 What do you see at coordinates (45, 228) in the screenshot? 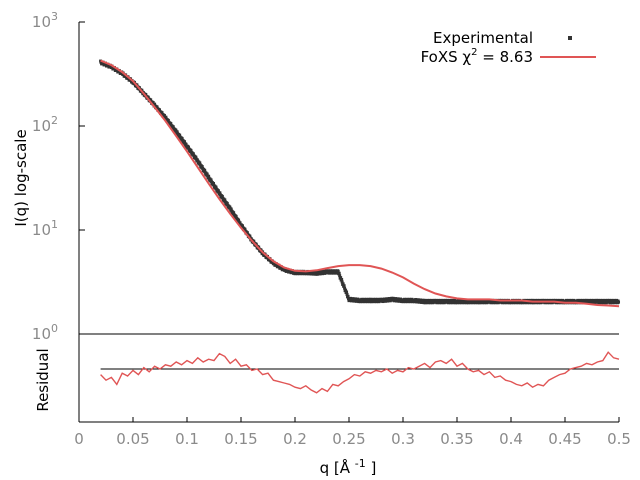
I see `y-tick-label: 10¹` at bounding box center [45, 228].